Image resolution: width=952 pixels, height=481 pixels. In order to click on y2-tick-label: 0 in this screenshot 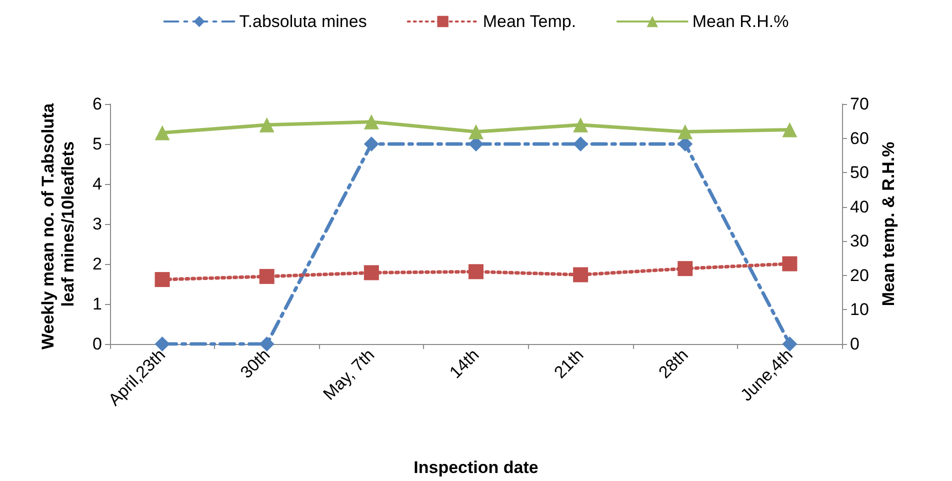, I will do `click(855, 344)`.